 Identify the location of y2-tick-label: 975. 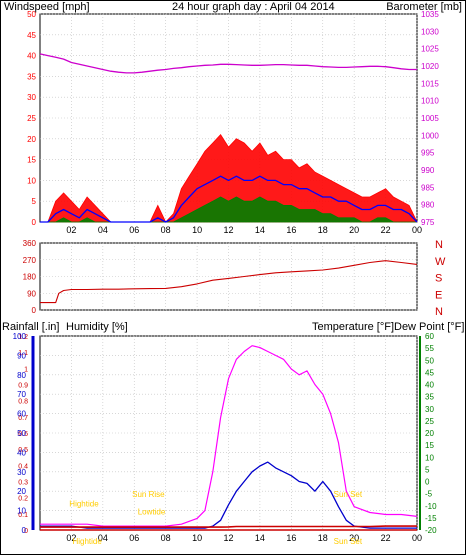
(428, 222).